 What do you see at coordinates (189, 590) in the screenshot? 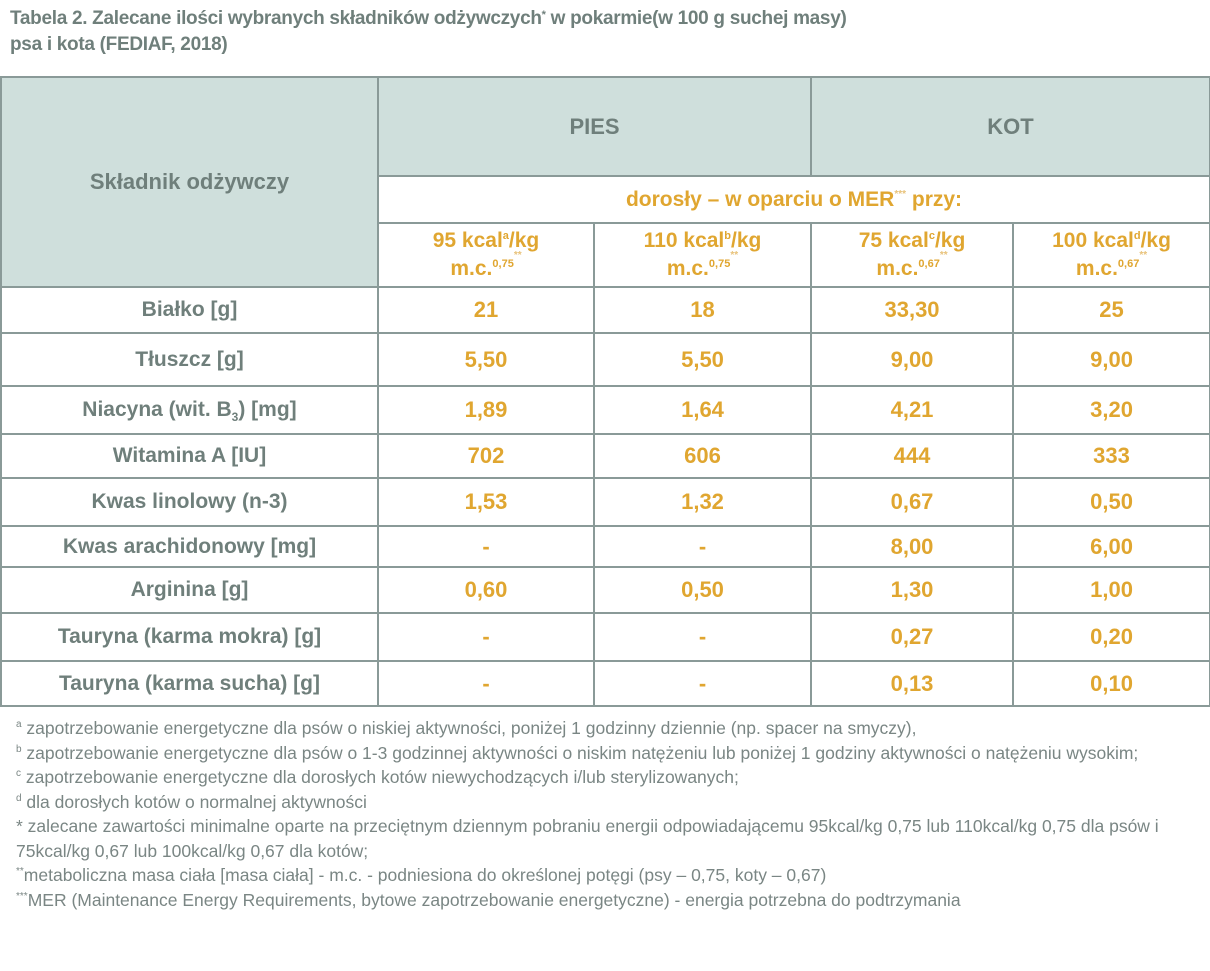
I see `row-label: Arginina [g]` at bounding box center [189, 590].